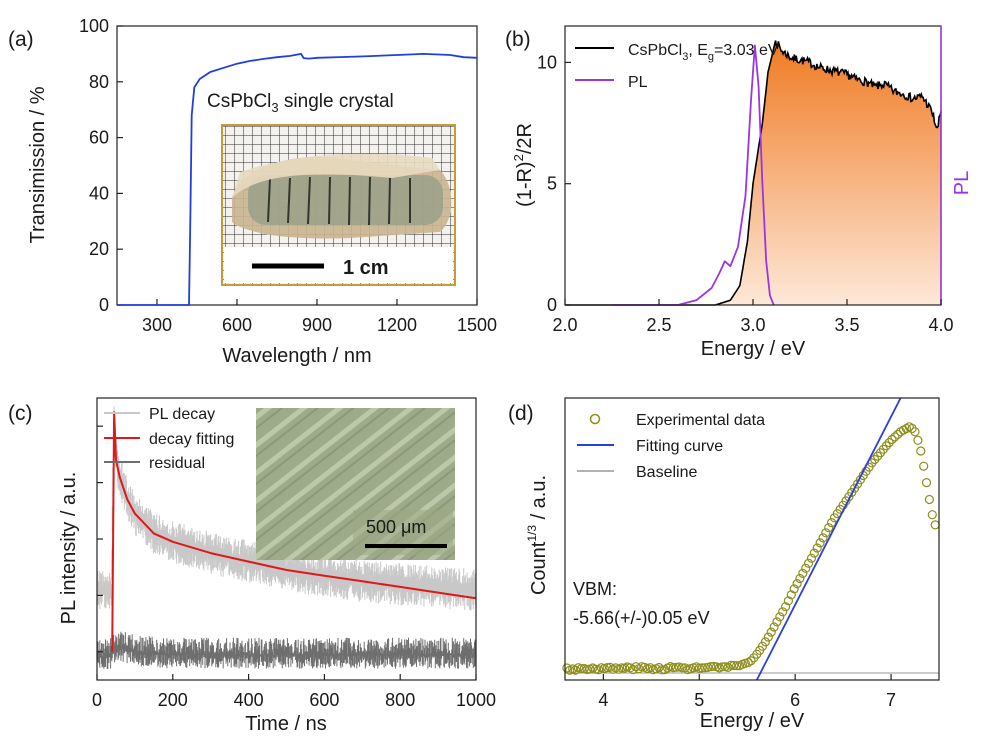 This screenshot has height=746, width=985. Describe the element at coordinates (397, 325) in the screenshot. I see `panel-a-xtick-label: 1200` at that location.